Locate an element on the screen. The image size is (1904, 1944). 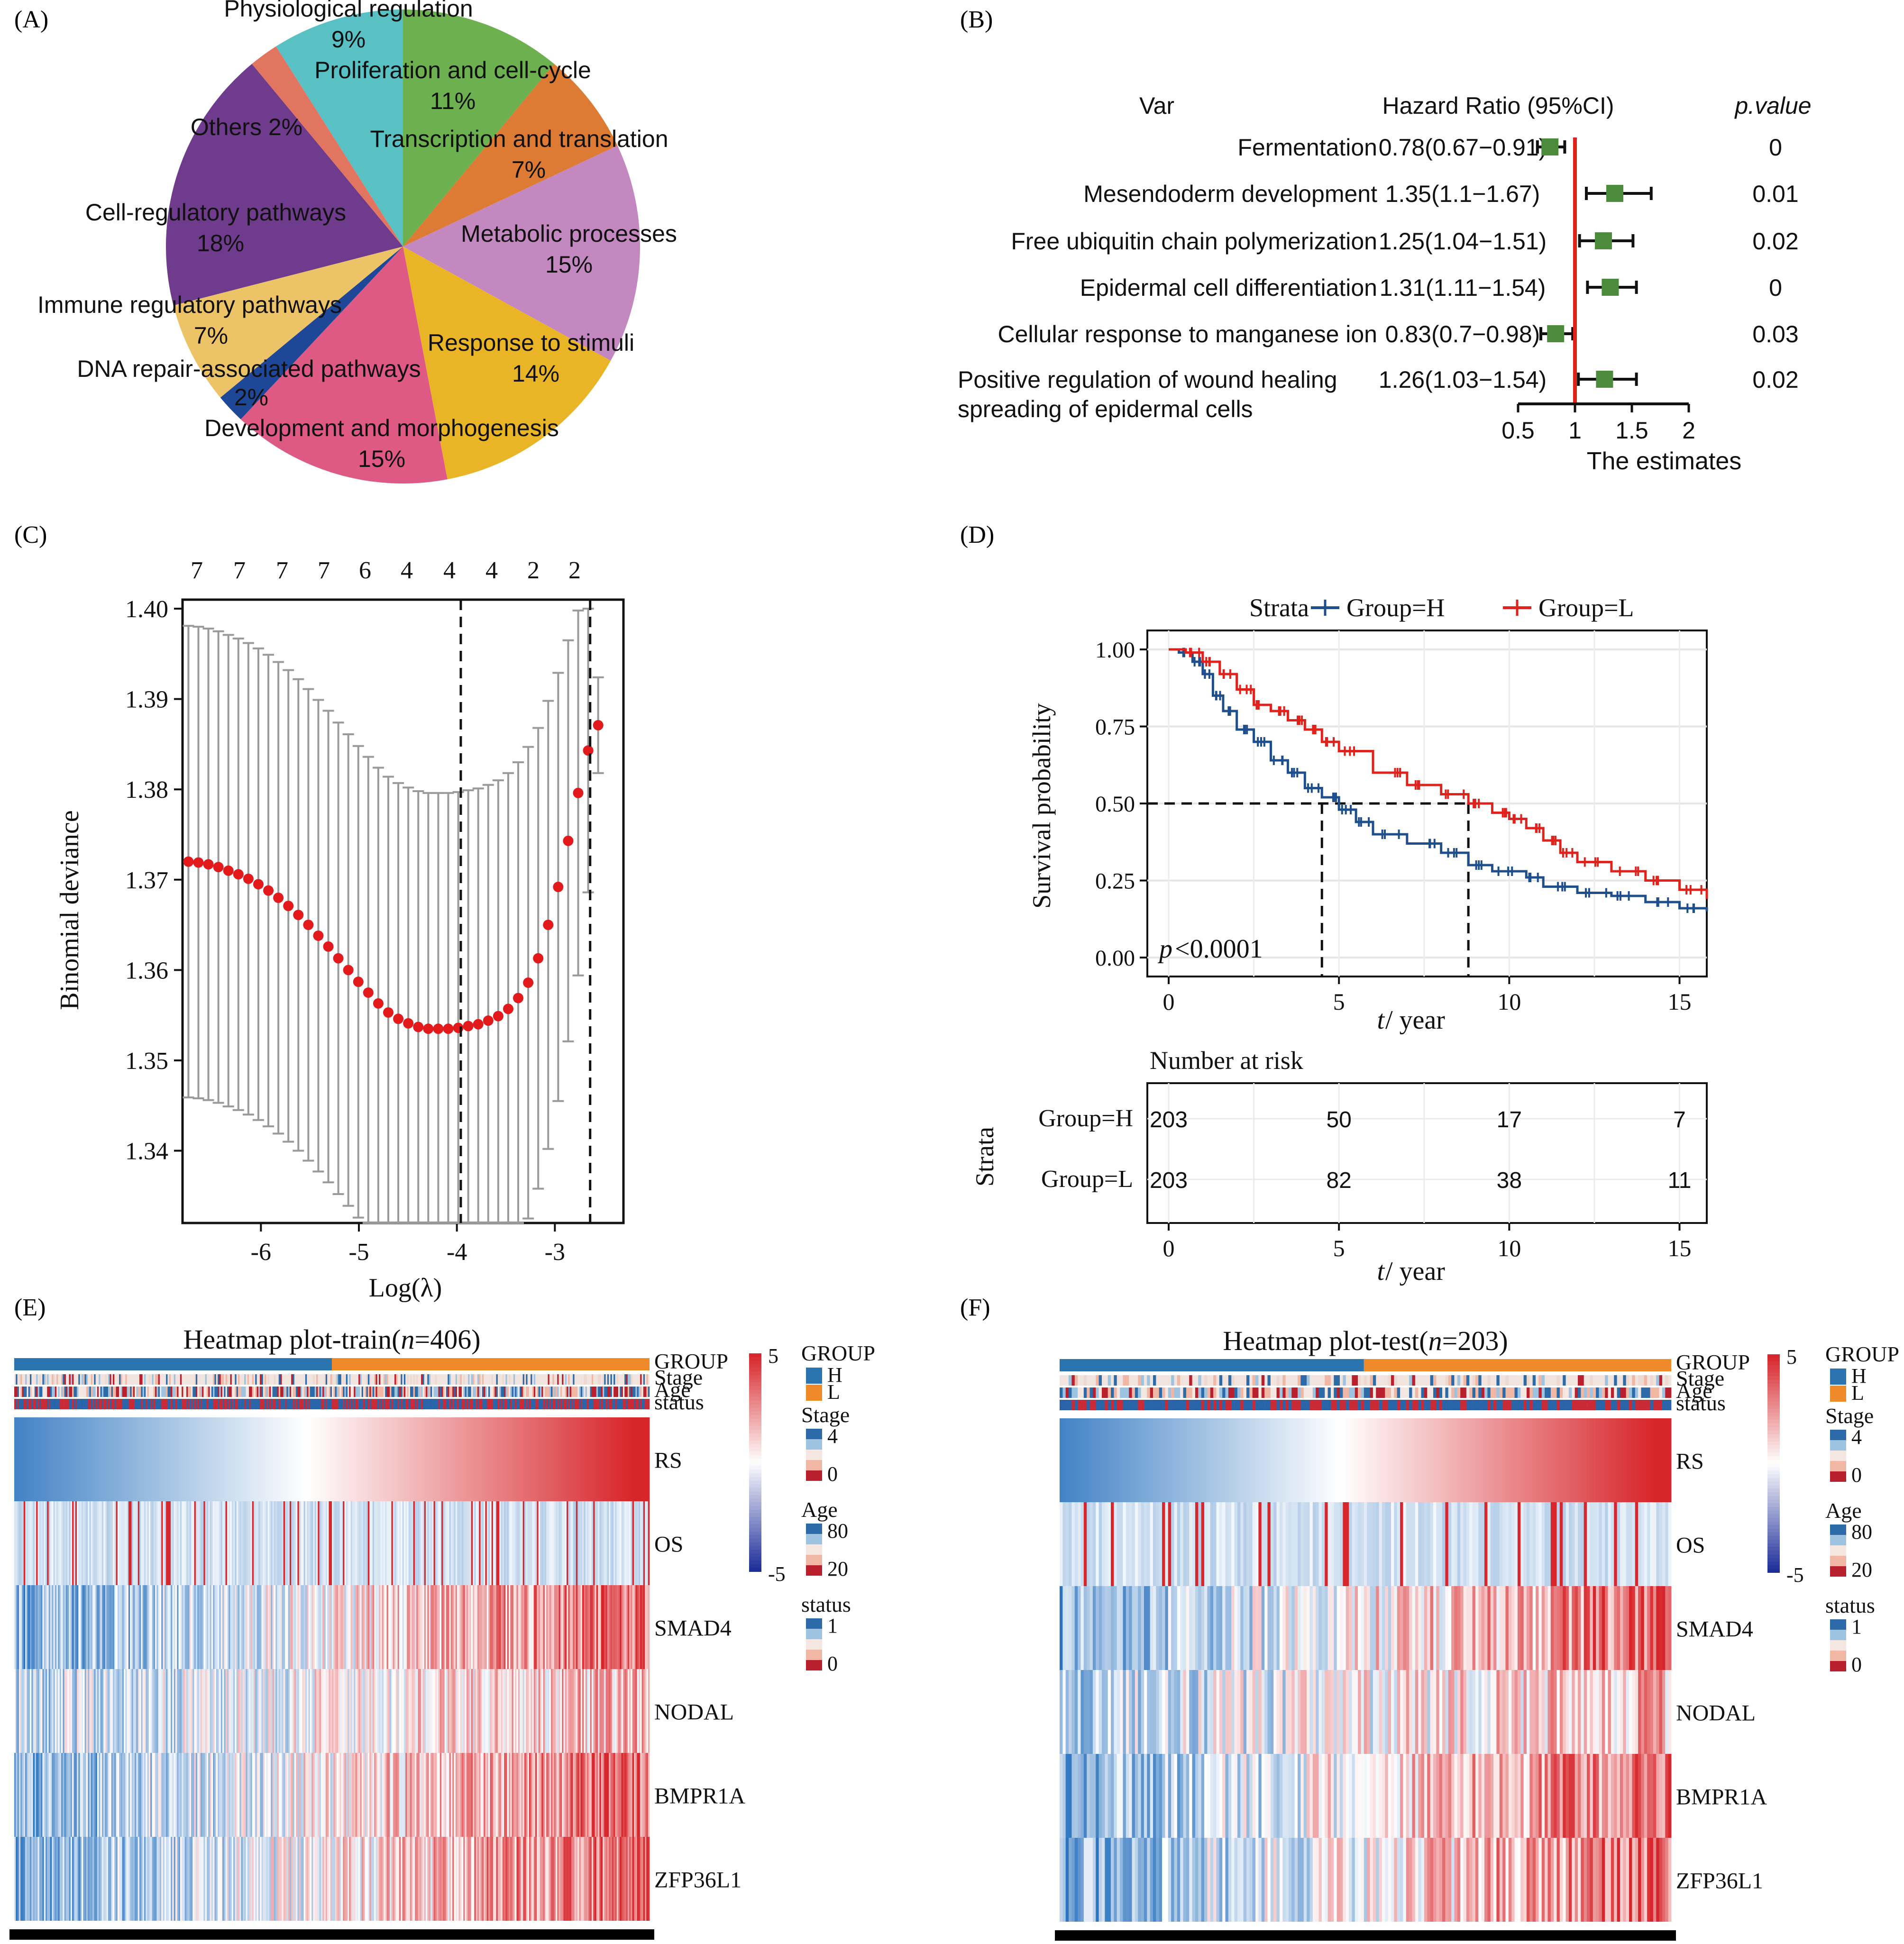
survival-curve is located at coordinates (1438, 773).